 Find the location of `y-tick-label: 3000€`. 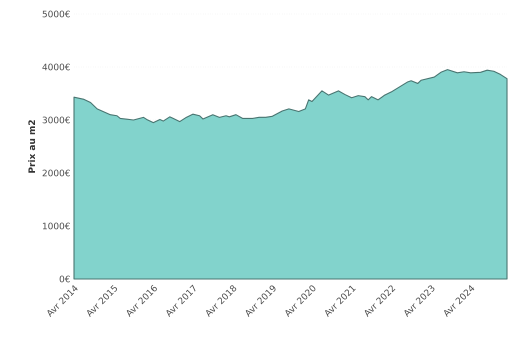

y-tick-label: 3000€ is located at coordinates (56, 120).